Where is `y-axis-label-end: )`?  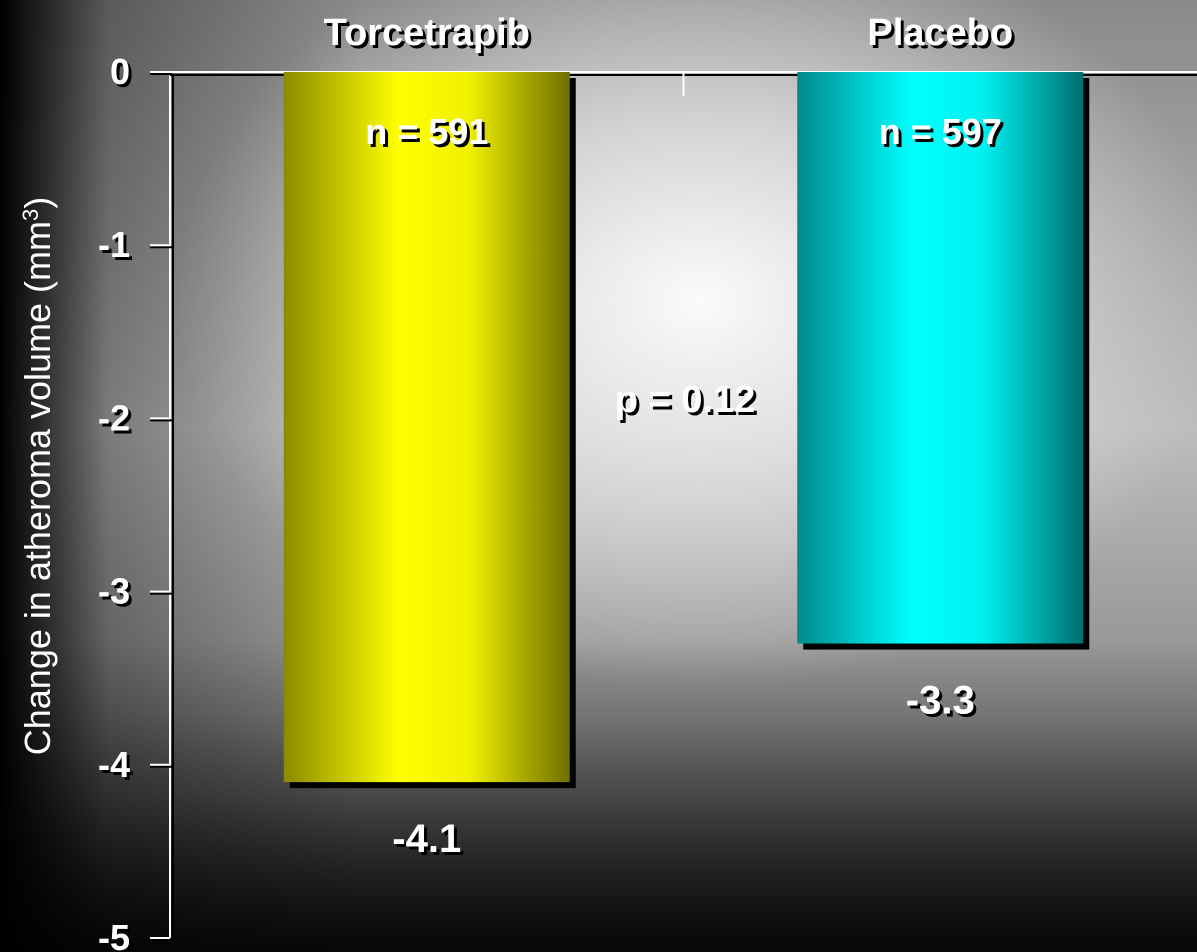 y-axis-label-end: ) is located at coordinates (37, 203).